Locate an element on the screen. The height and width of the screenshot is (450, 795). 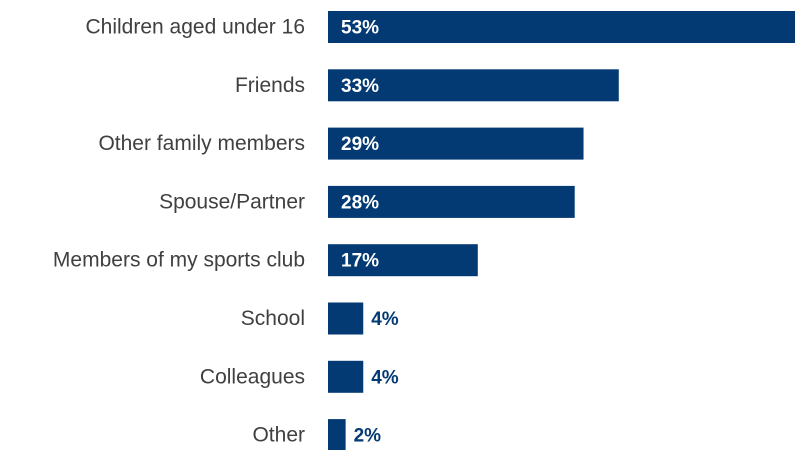
category-label: Spouse/Partner is located at coordinates (232, 201).